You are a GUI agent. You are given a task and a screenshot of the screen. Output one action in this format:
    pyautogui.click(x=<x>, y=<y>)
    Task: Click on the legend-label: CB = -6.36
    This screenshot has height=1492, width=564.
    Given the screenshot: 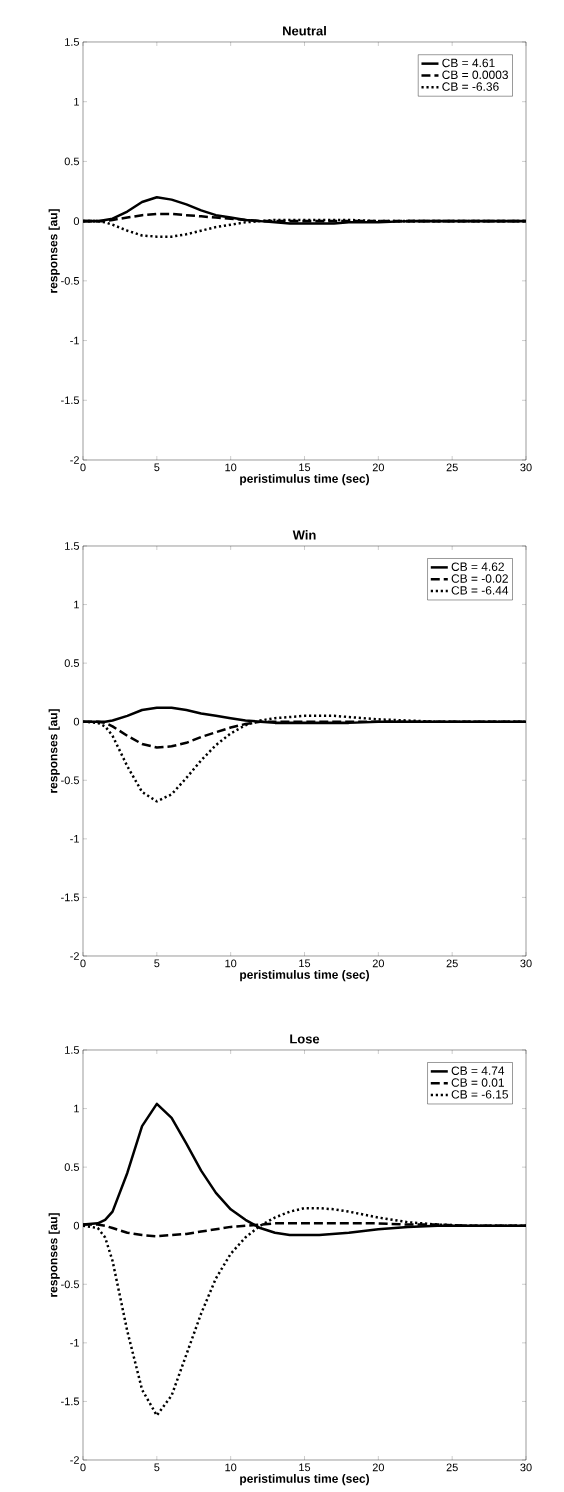 What is the action you would take?
    pyautogui.click(x=470, y=86)
    